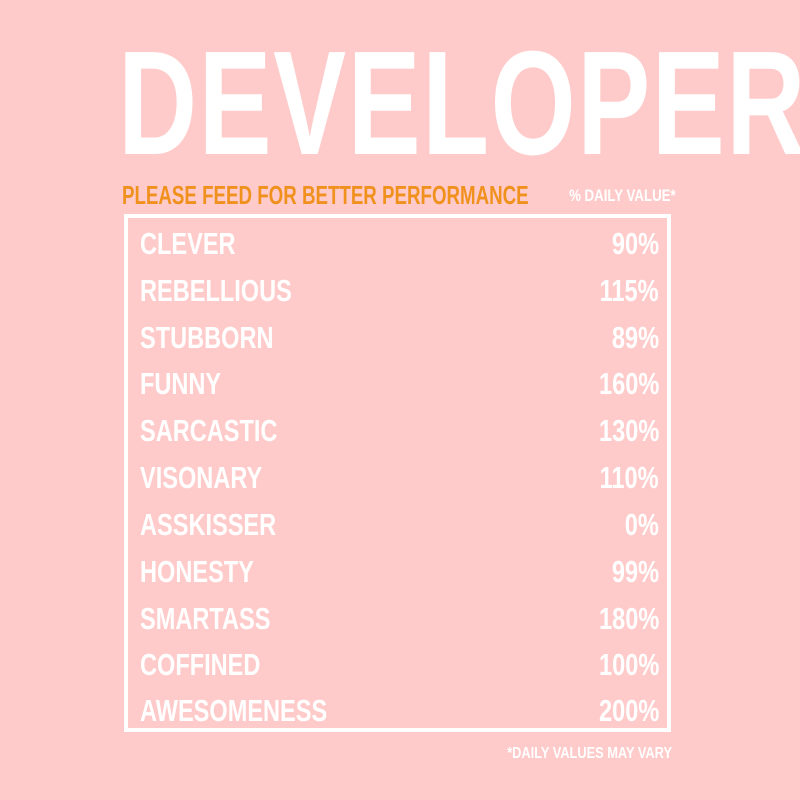 This screenshot has height=800, width=800. I want to click on fact-row: SARCASTIC 130%, so click(397, 431).